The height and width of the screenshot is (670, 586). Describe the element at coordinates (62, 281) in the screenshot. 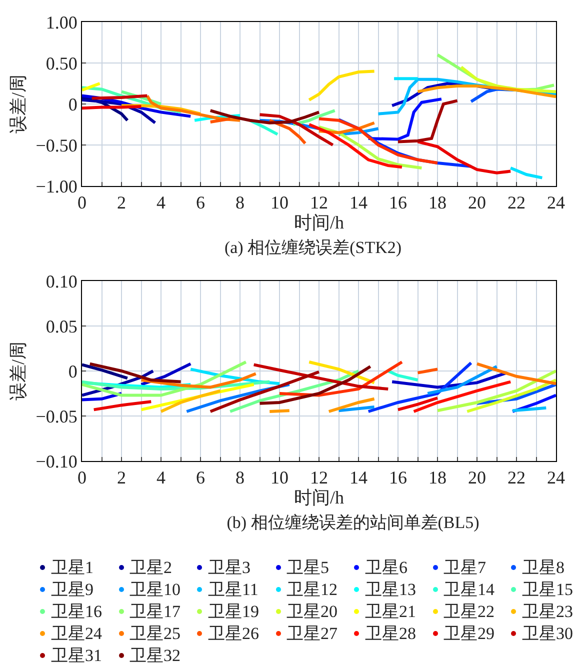

I see `y-tick-label: 0.10` at that location.